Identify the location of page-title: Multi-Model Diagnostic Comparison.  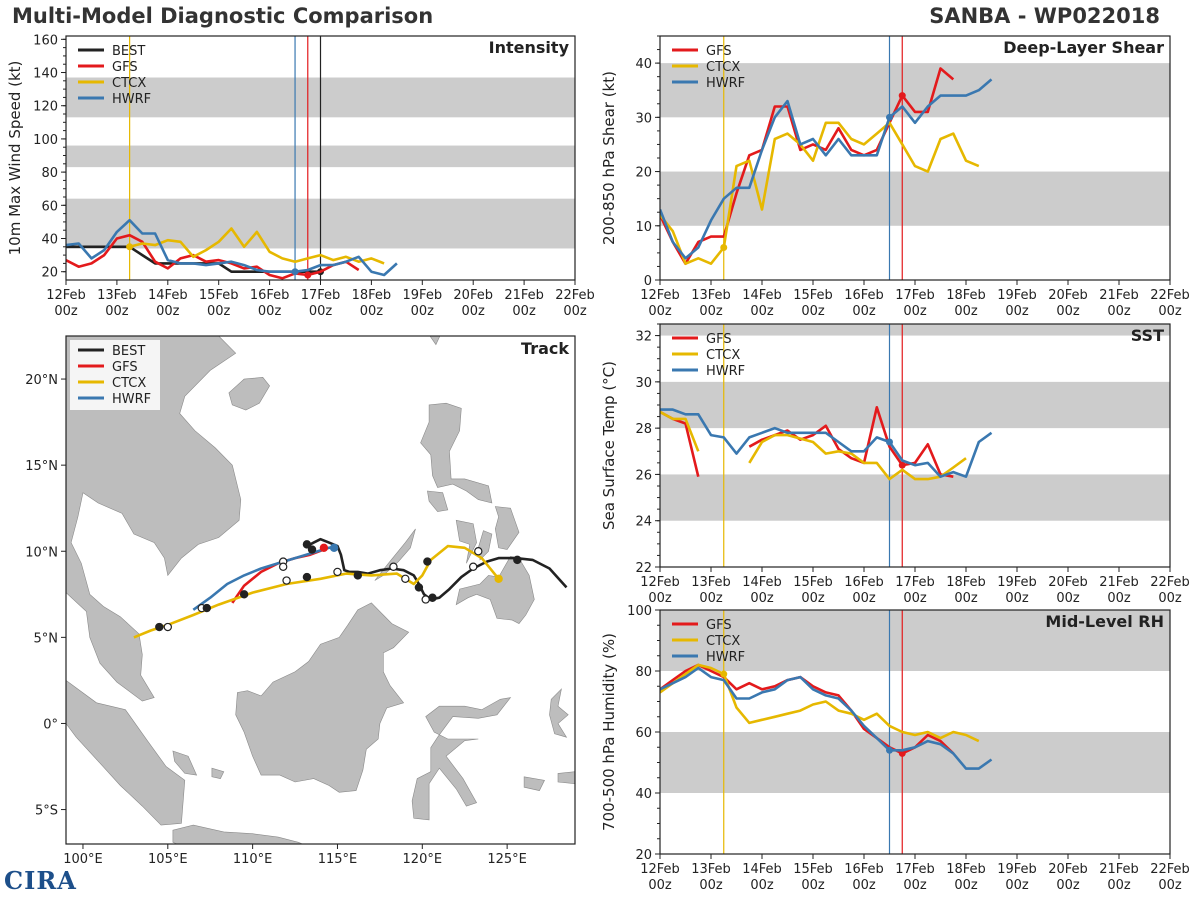
(223, 16).